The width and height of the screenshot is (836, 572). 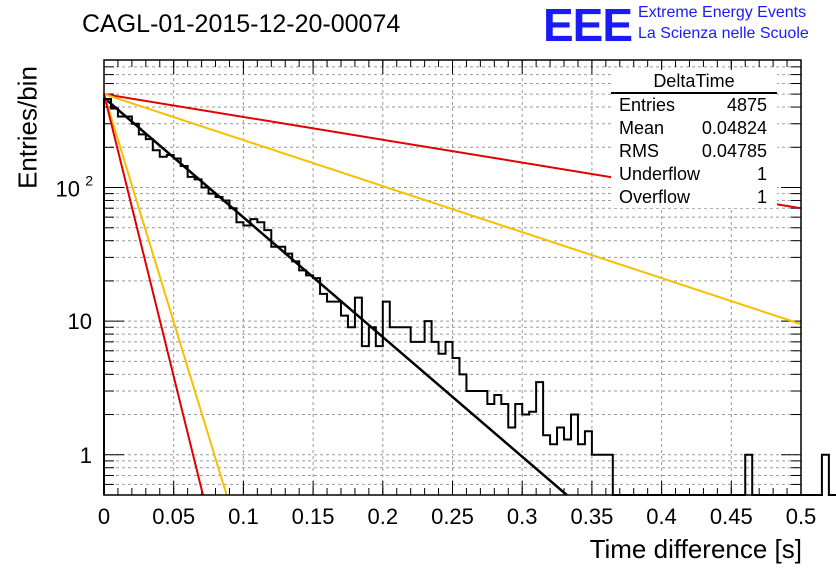 What do you see at coordinates (694, 82) in the screenshot?
I see `stats-box-title: DeltaTime` at bounding box center [694, 82].